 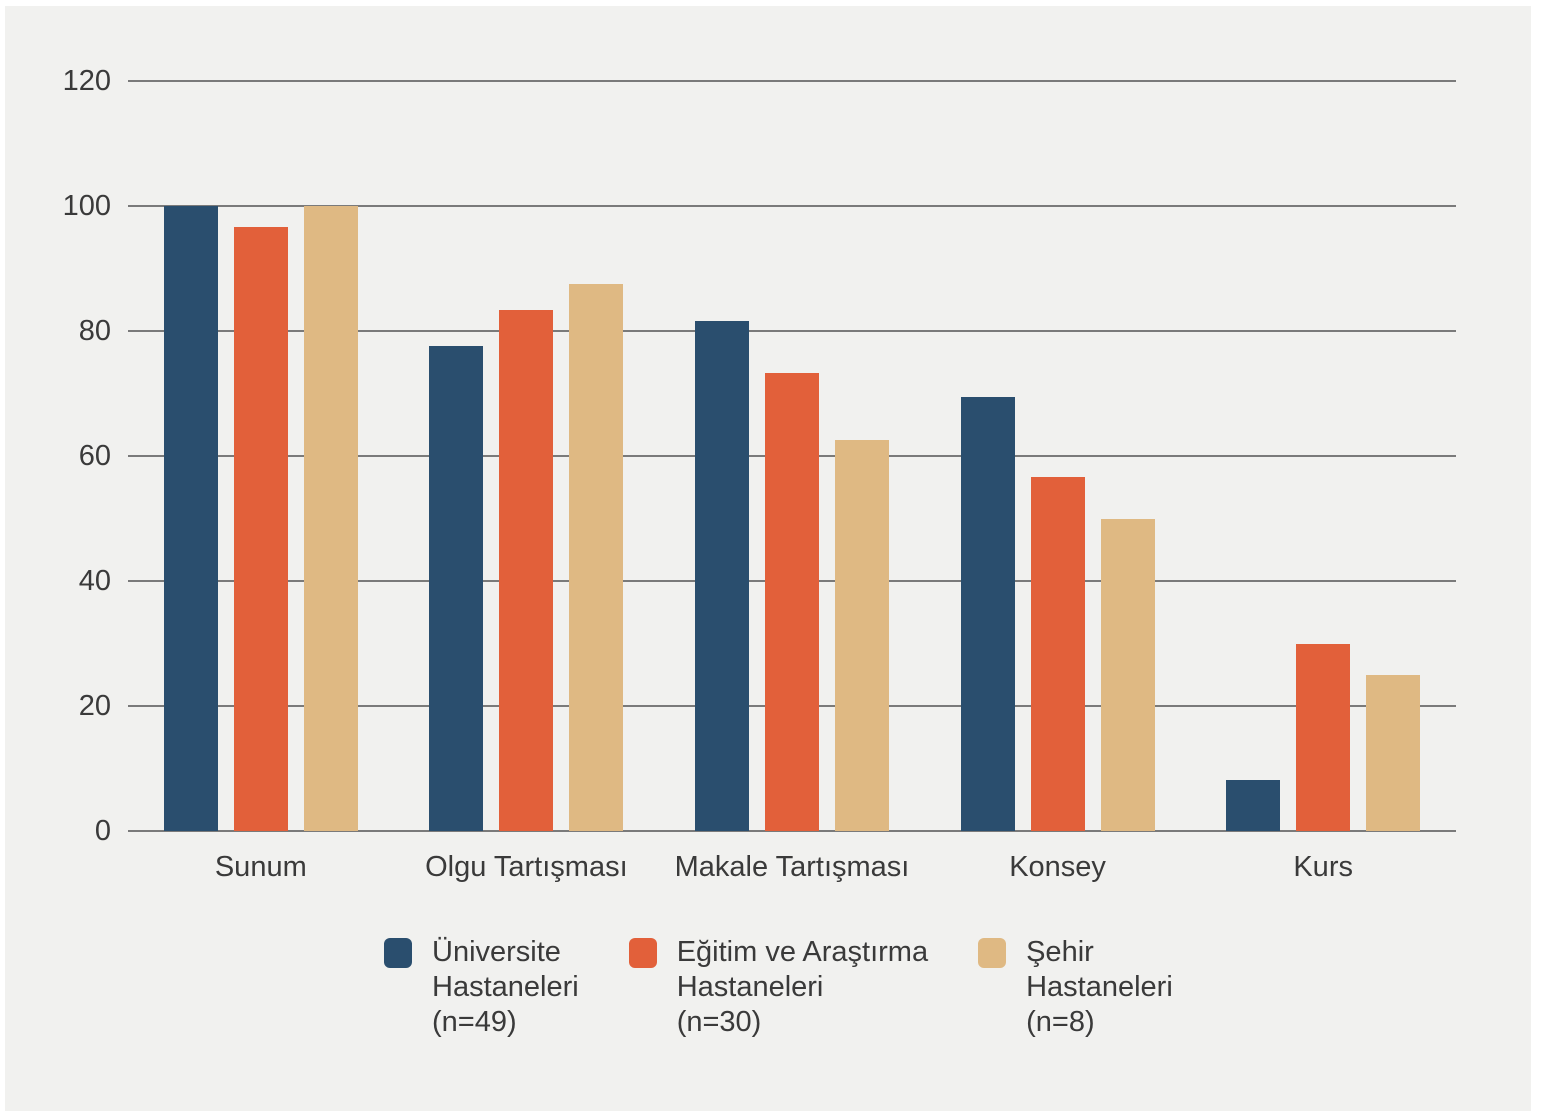 I want to click on y-tick-label-100: 100, so click(x=86, y=206).